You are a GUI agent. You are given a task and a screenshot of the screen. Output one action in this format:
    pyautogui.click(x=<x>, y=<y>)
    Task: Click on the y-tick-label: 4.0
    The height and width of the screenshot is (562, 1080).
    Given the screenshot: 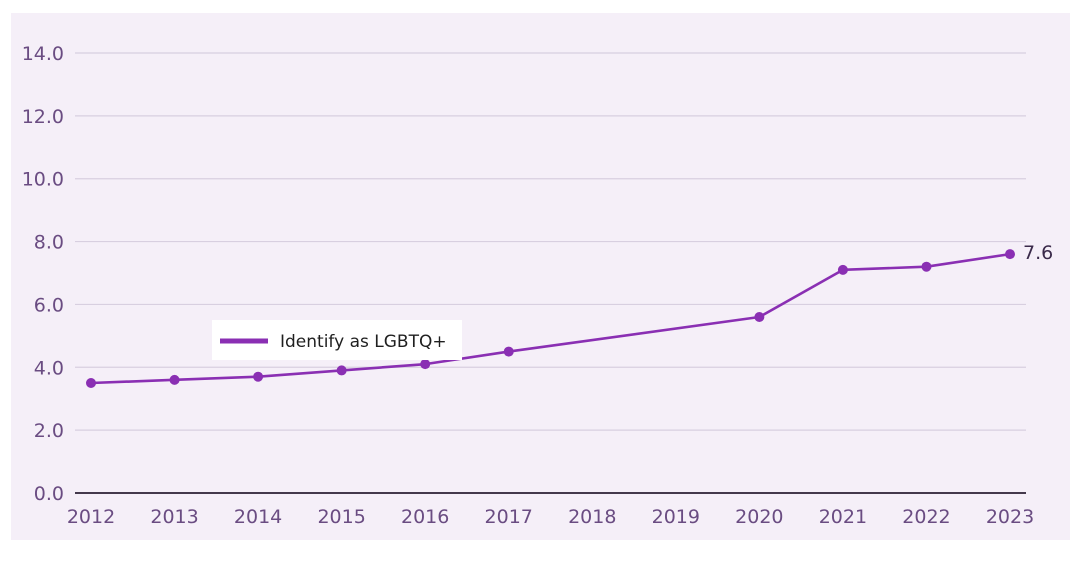 What is the action you would take?
    pyautogui.click(x=49, y=368)
    